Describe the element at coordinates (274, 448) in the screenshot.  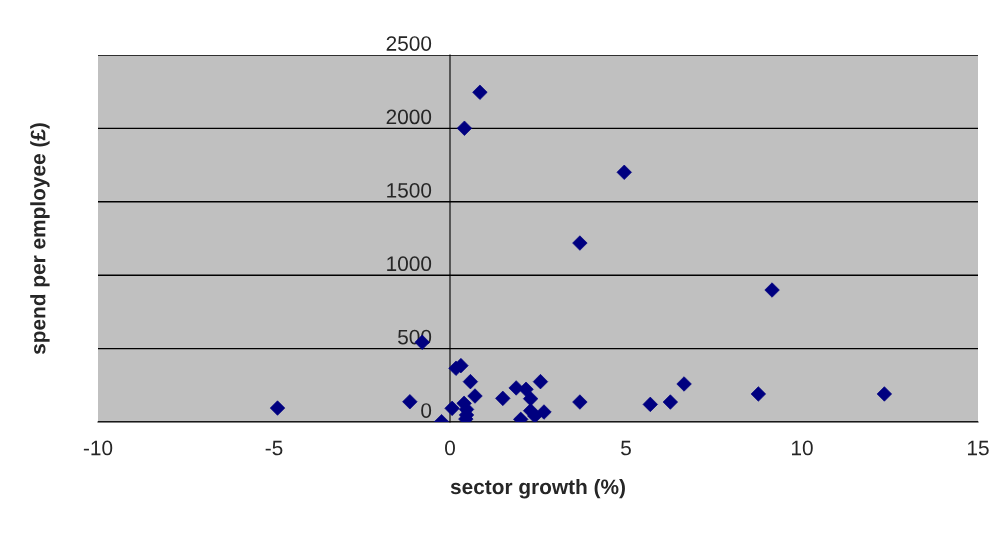
I see `x-tick-label: -5` at that location.